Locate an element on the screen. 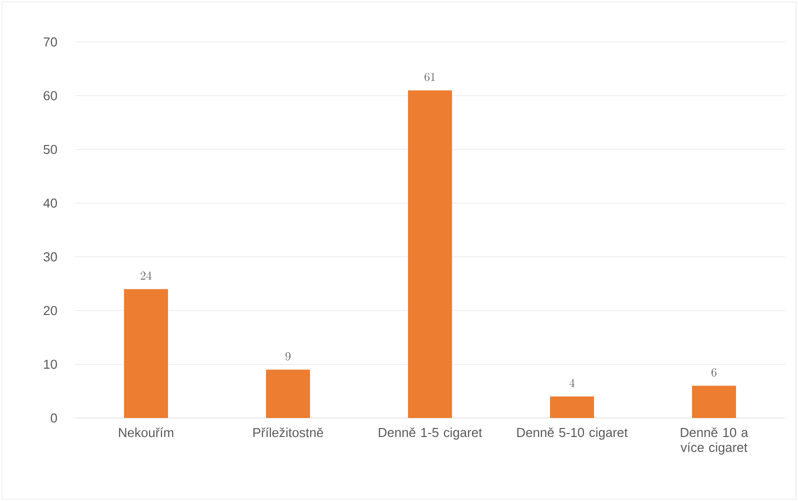 The image size is (798, 501). y-tick-label: 10 is located at coordinates (50, 364).